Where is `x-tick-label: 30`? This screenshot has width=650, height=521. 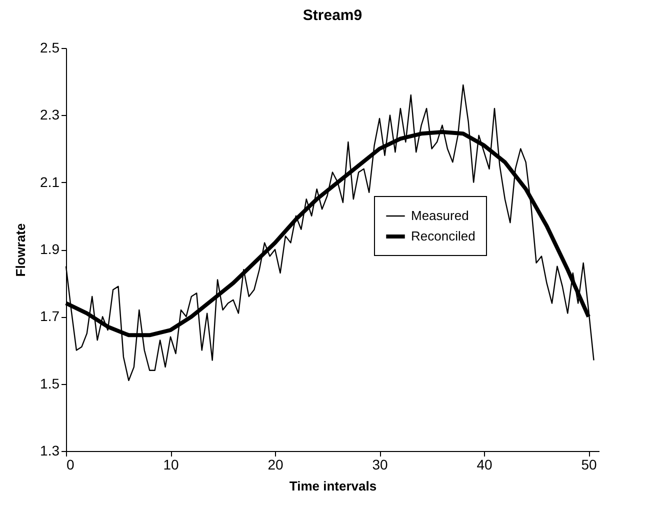
x-tick-label: 30 is located at coordinates (380, 464).